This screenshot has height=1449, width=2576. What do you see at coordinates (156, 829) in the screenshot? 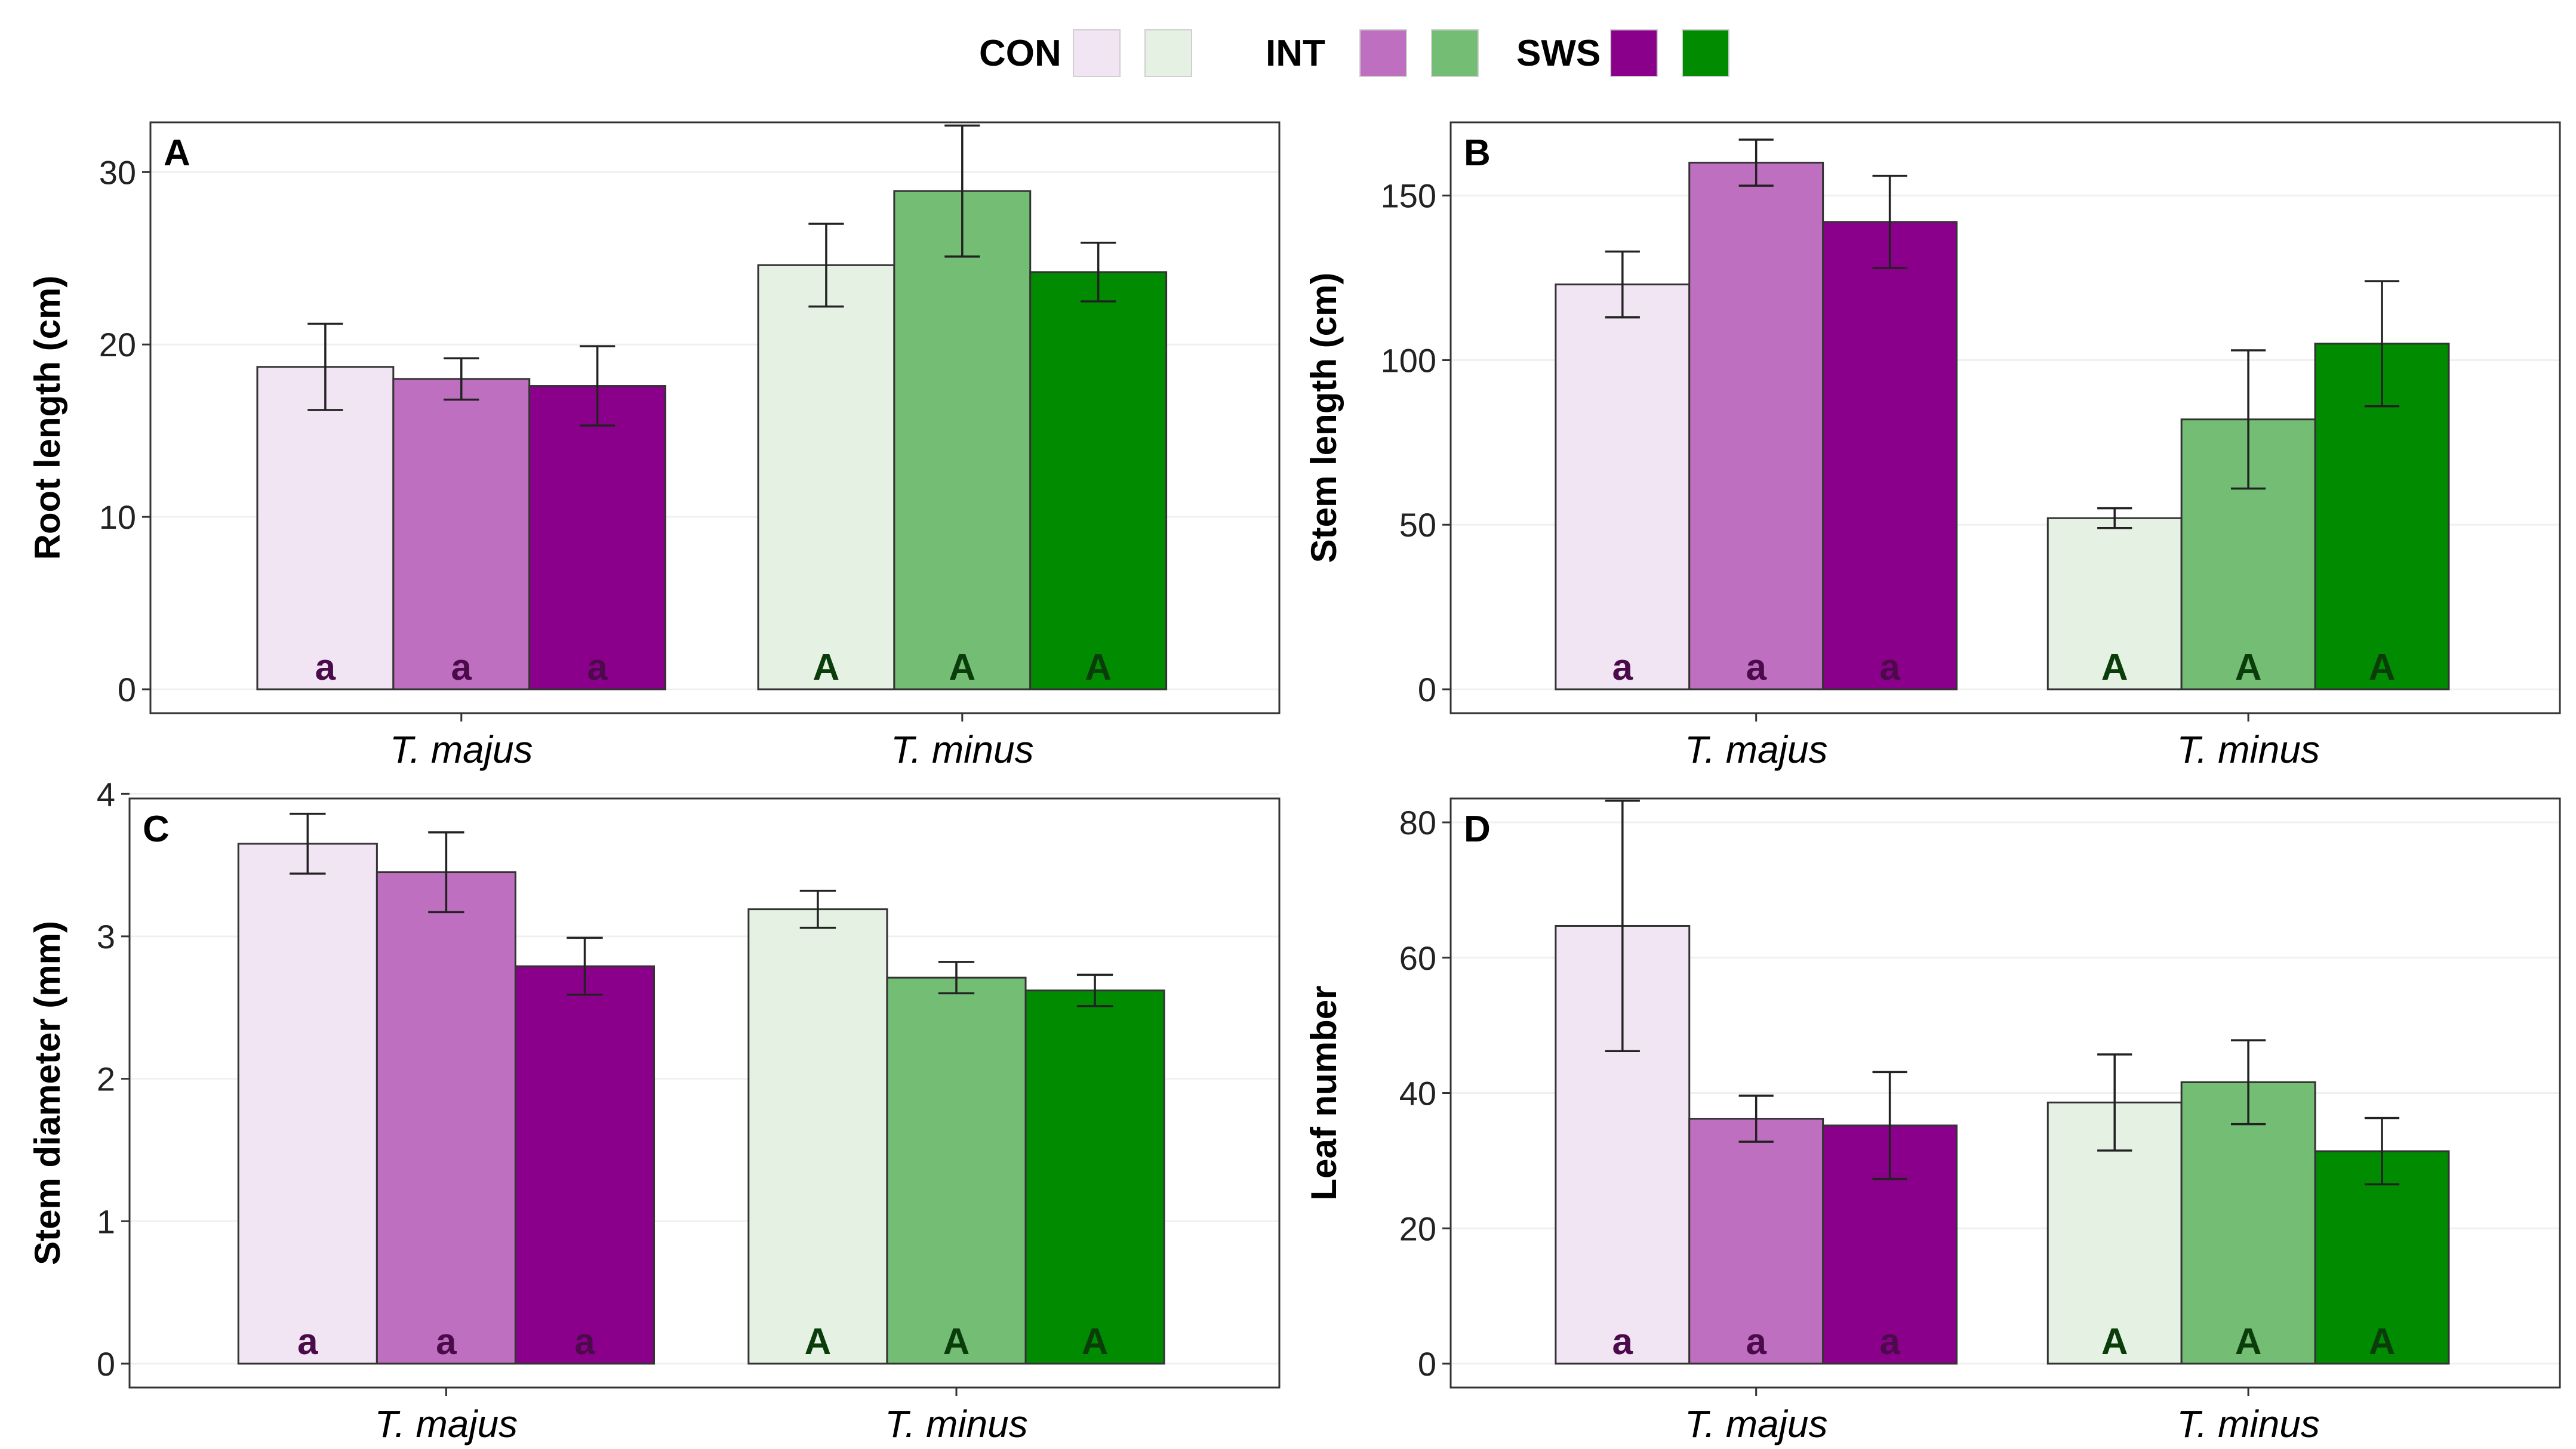
I see `panel-label: C` at bounding box center [156, 829].